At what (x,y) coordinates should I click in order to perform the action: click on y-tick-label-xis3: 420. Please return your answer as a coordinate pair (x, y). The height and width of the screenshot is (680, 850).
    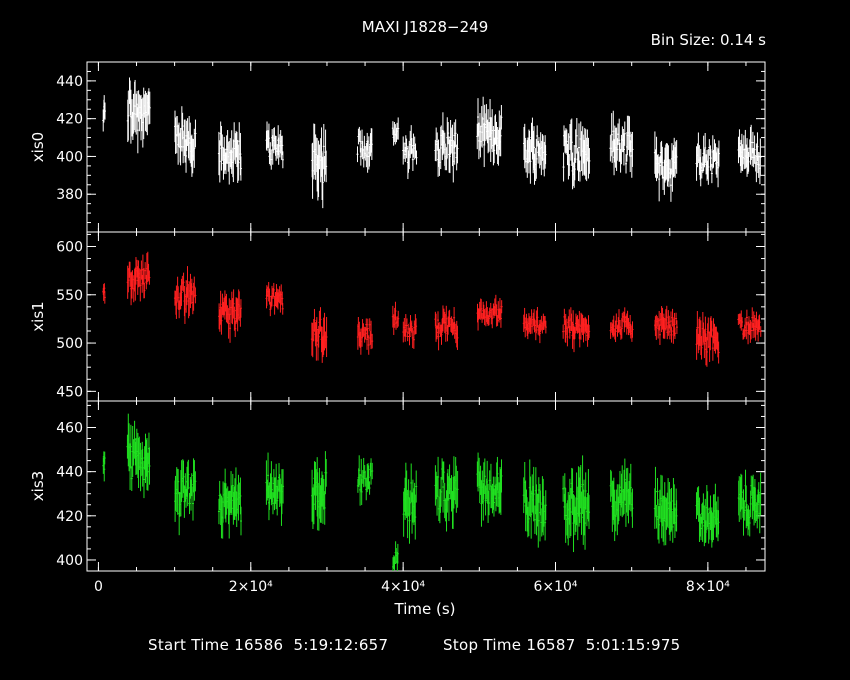
    Looking at the image, I should click on (69, 517).